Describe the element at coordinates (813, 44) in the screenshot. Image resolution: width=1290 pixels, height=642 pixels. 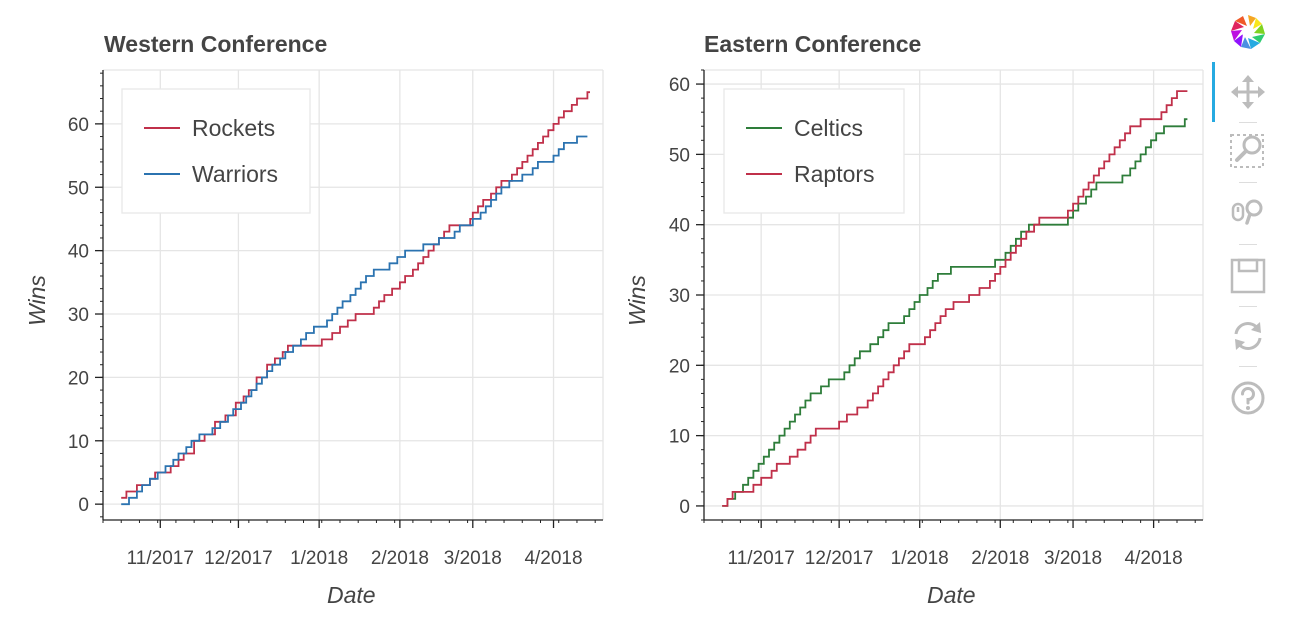
I see `chart-title: Eastern Conference` at that location.